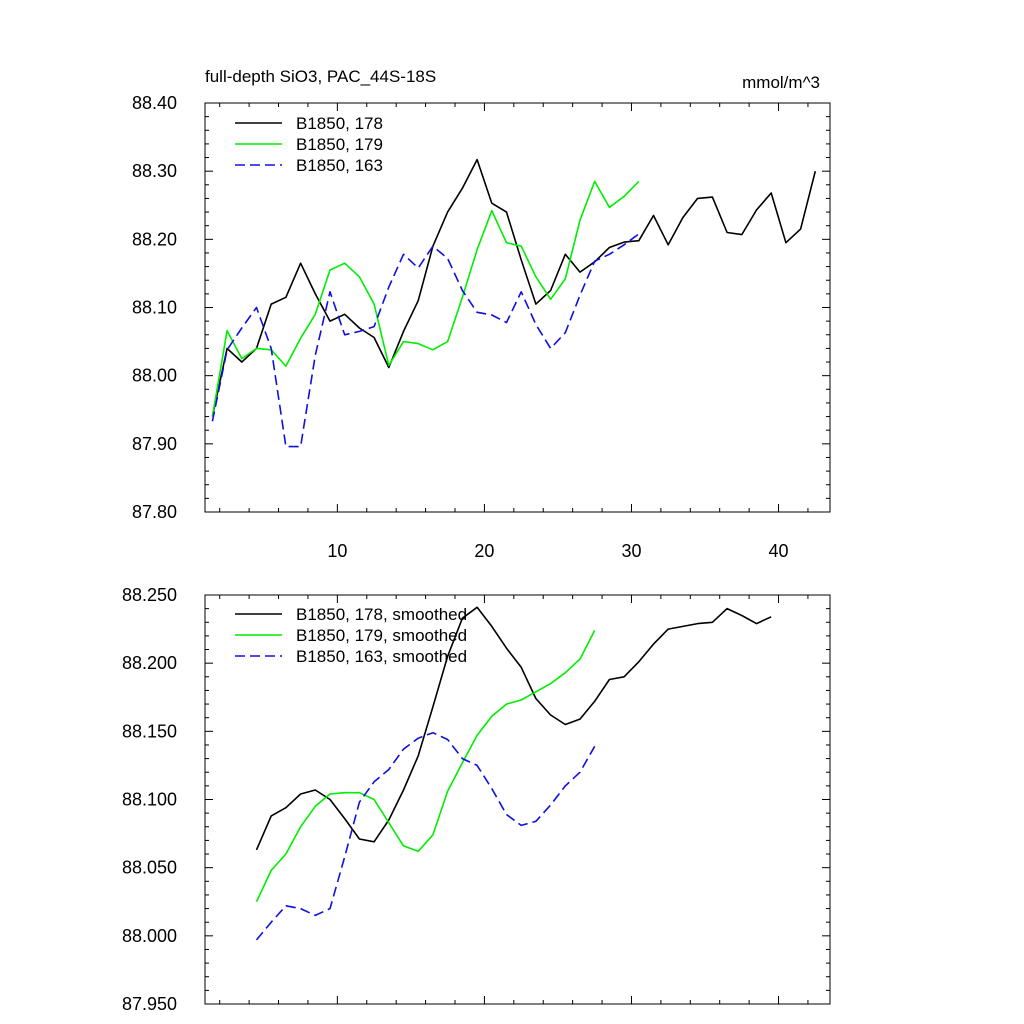 The width and height of the screenshot is (1024, 1024). I want to click on y-tick-label: 87.80, so click(154, 512).